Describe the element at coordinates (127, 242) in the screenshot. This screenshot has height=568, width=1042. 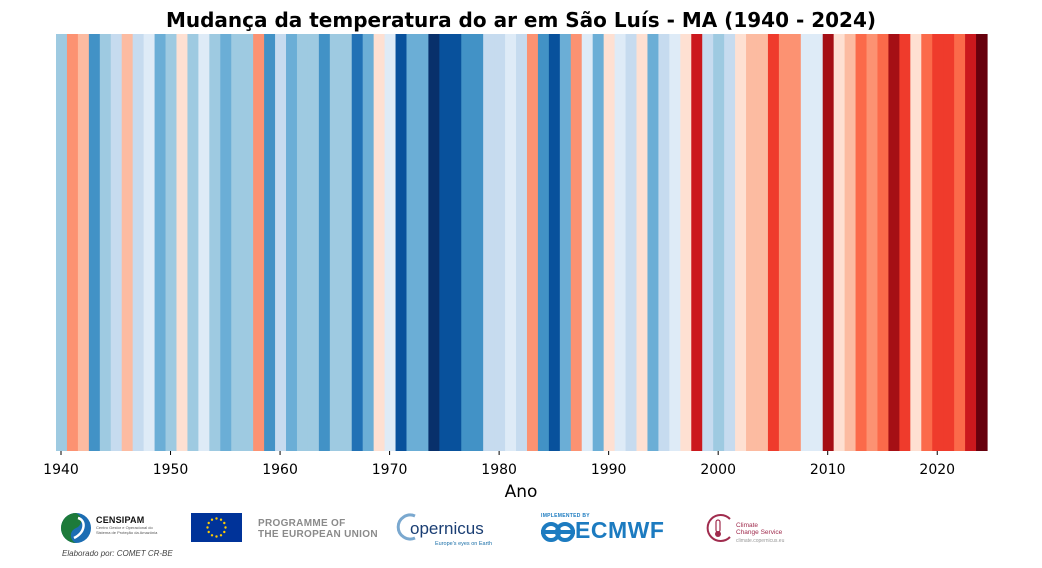
I see `stripe-1946` at that location.